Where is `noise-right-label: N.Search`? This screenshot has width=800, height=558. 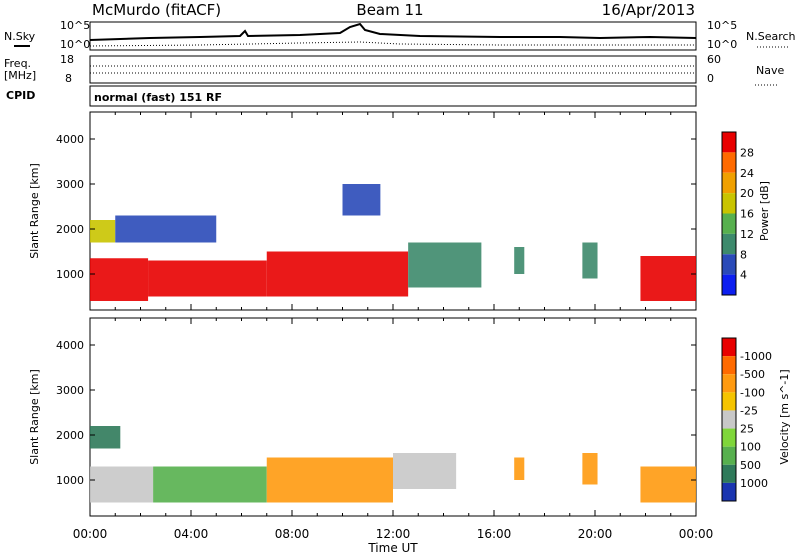 noise-right-label: N.Search is located at coordinates (771, 36).